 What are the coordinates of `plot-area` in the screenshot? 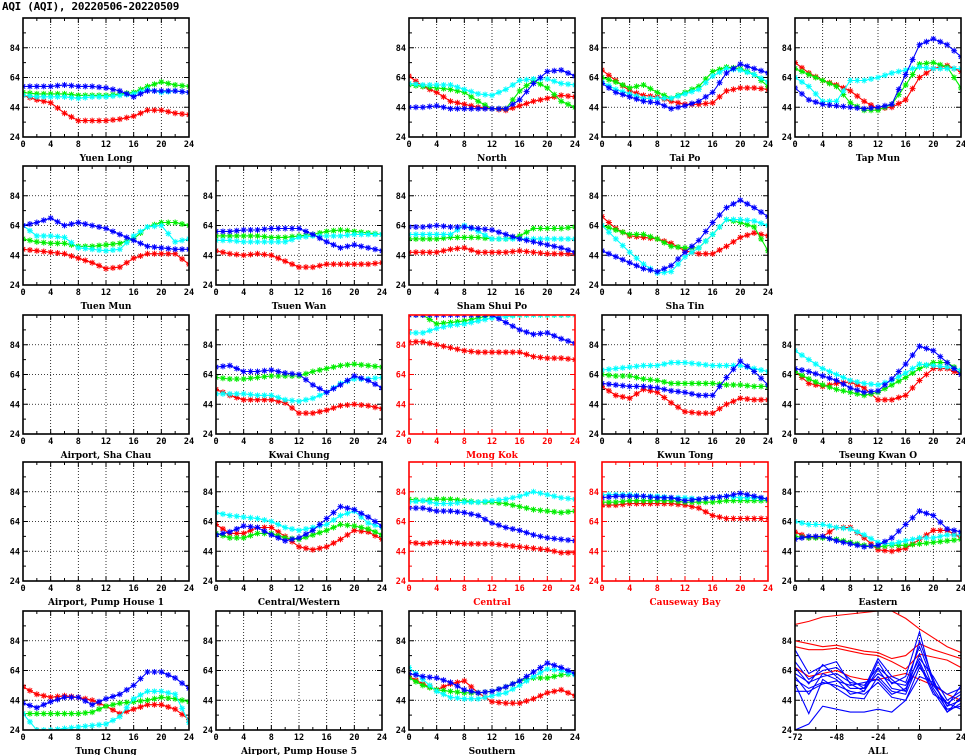 It's located at (878, 373).